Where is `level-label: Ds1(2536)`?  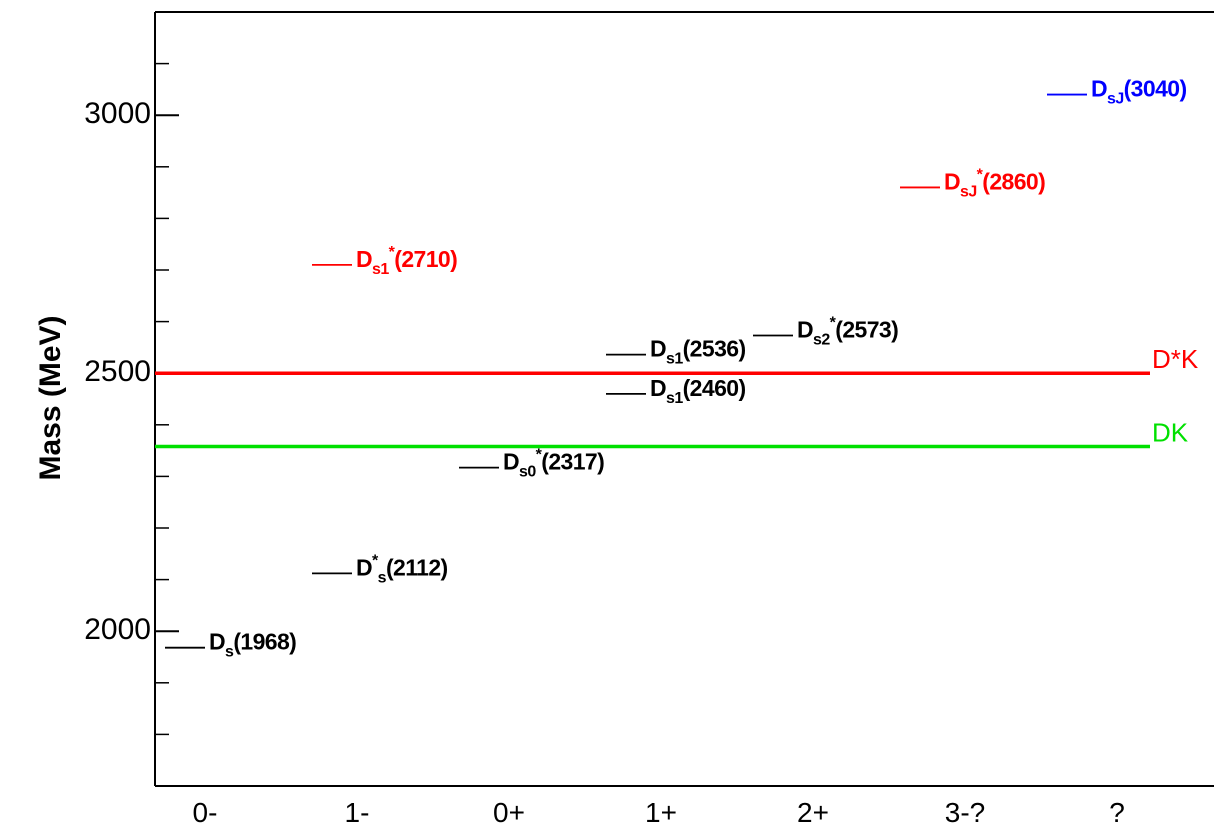 level-label: Ds1(2536) is located at coordinates (698, 352).